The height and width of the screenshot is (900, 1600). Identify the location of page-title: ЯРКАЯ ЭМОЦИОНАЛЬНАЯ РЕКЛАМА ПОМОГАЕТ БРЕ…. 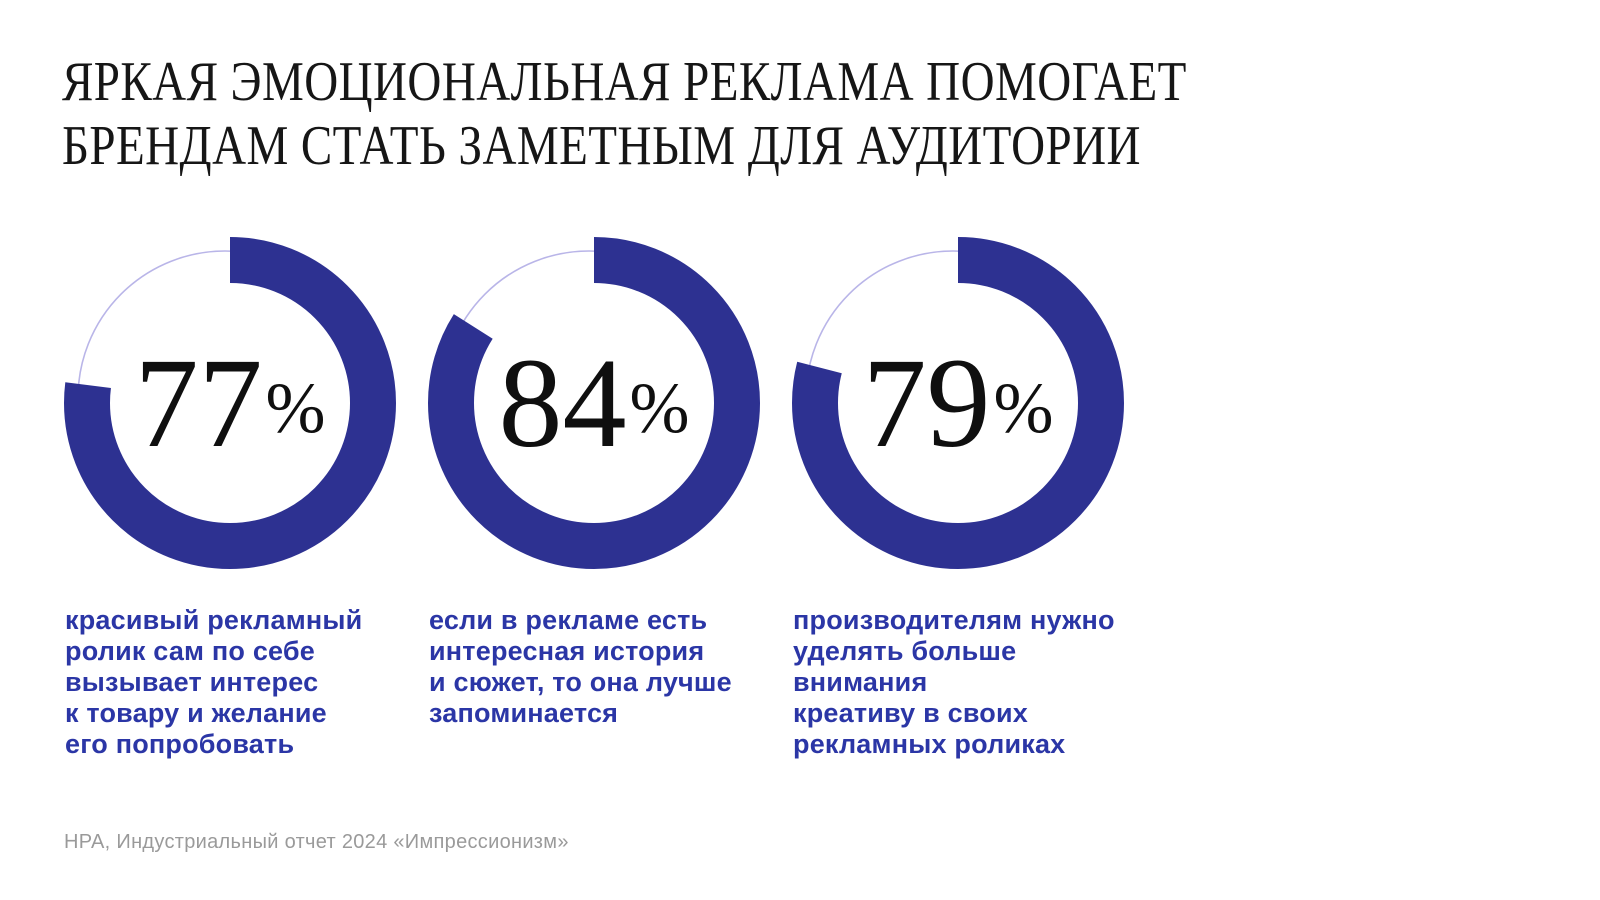
(624, 114).